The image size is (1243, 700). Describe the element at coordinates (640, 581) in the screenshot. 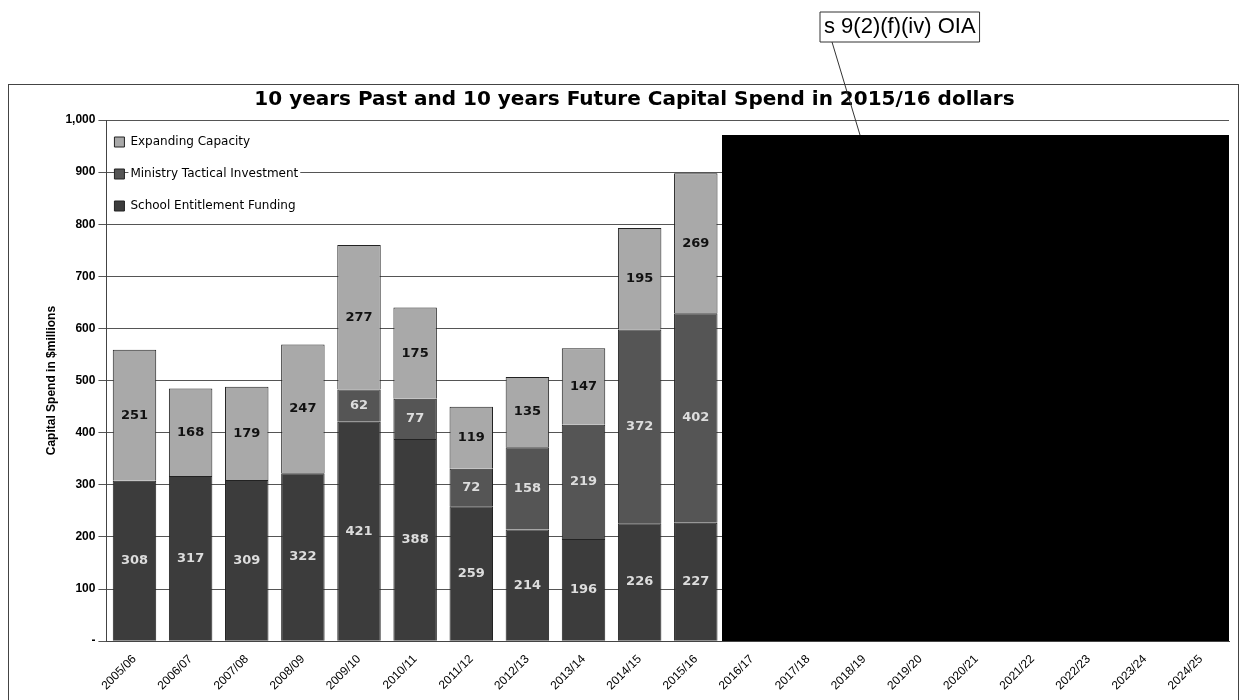

I see `data-label: 226` at that location.